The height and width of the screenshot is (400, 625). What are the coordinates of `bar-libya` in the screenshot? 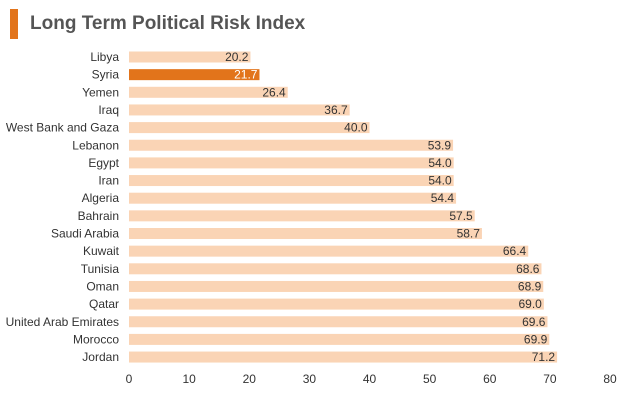 It's located at (190, 57).